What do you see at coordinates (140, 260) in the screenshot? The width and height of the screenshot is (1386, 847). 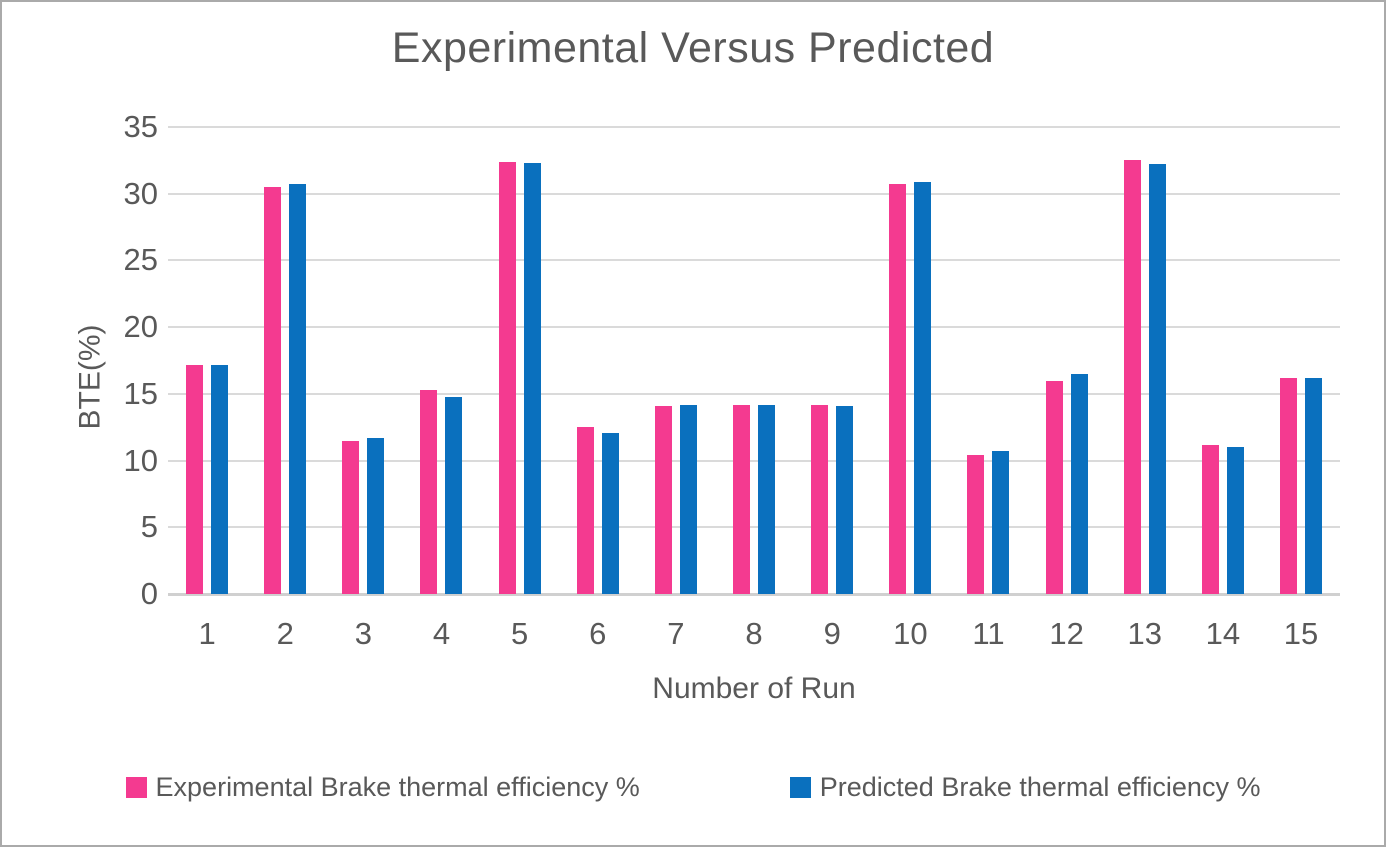 I see `y-tick-label-25: 25` at bounding box center [140, 260].